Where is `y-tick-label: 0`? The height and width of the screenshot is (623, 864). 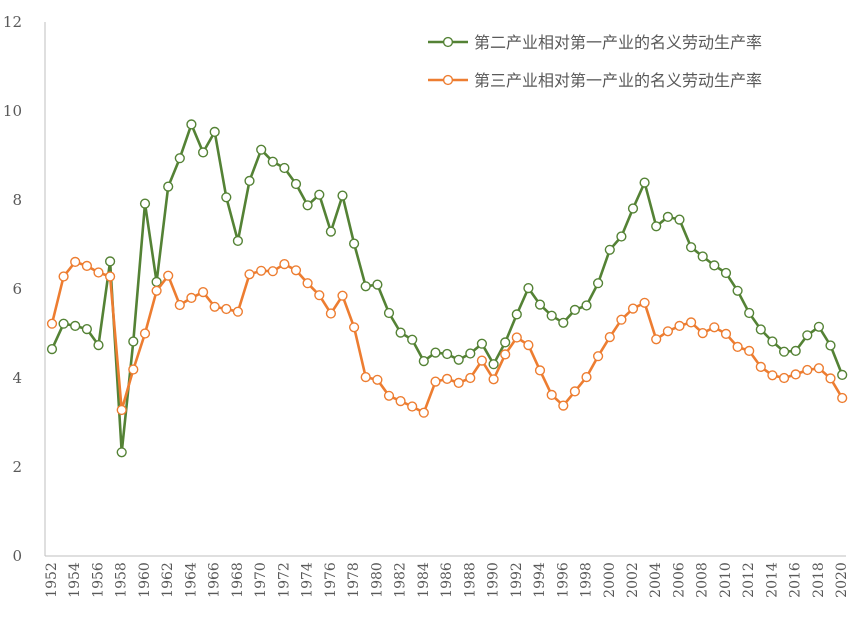 y-tick-label: 0 is located at coordinates (17, 556).